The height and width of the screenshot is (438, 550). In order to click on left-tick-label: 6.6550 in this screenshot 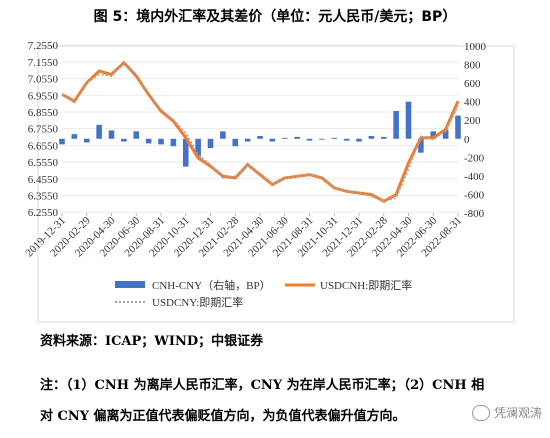, I will do `click(43, 146)`.